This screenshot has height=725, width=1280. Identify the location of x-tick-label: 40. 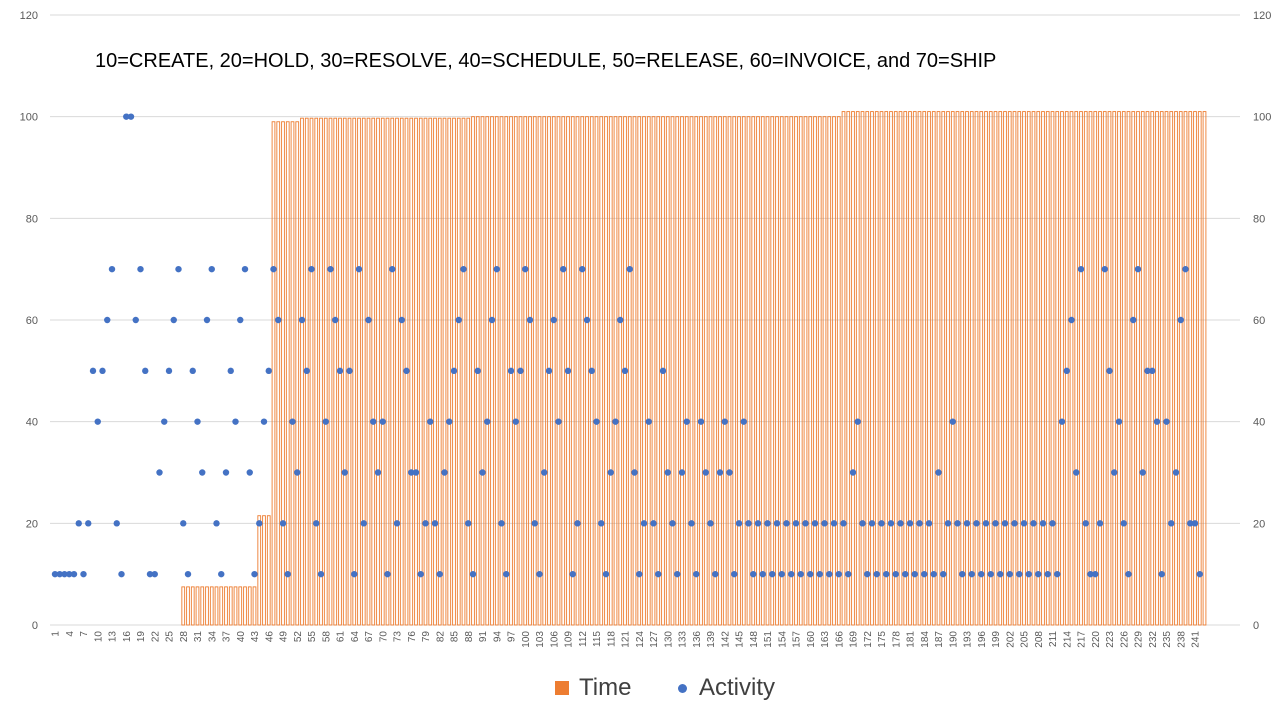
(241, 637).